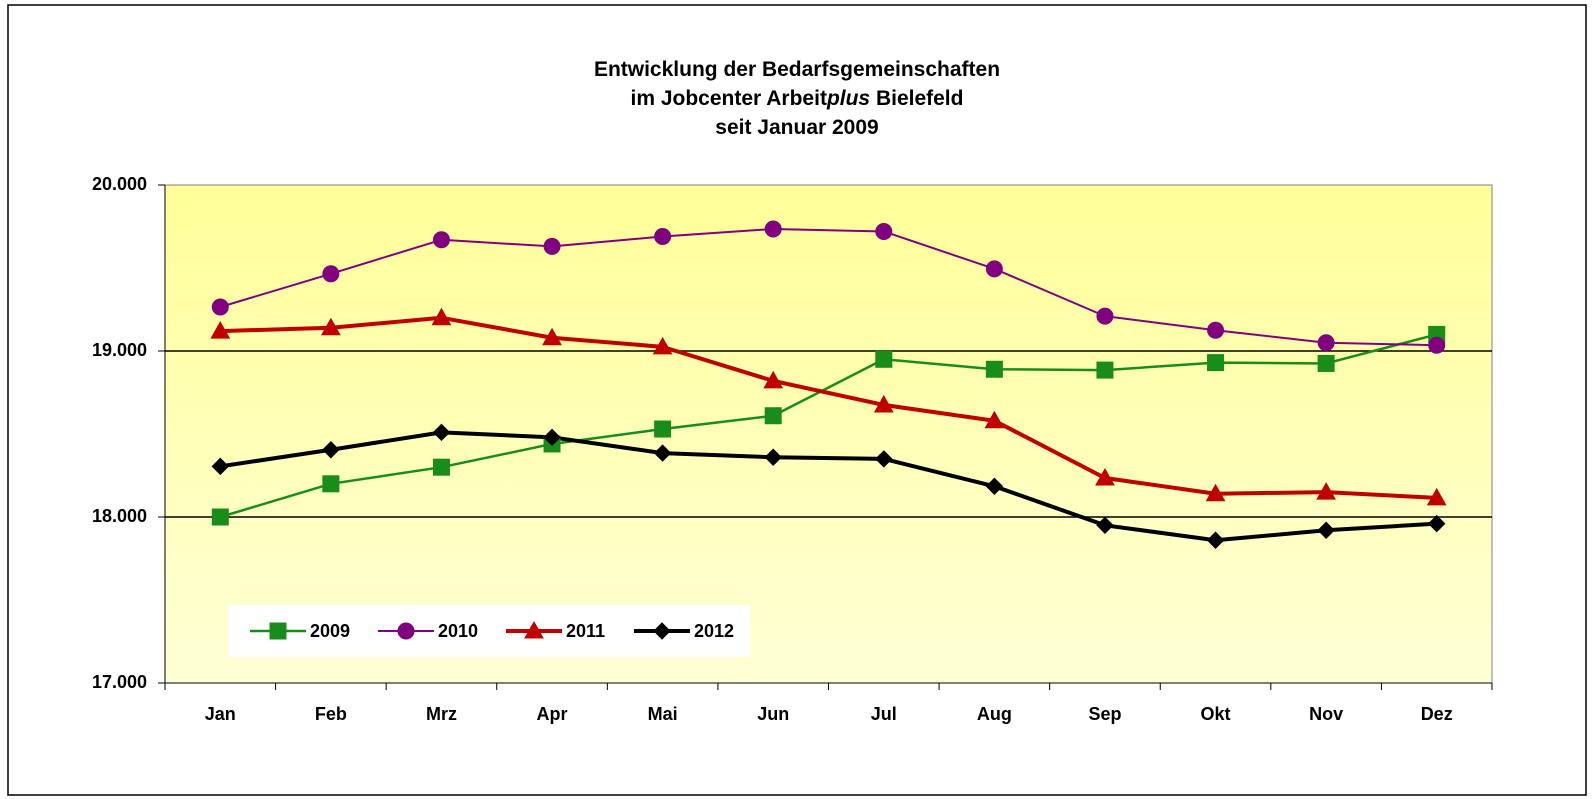 The image size is (1594, 799). I want to click on title-part: seit Januar 2009, so click(796, 127).